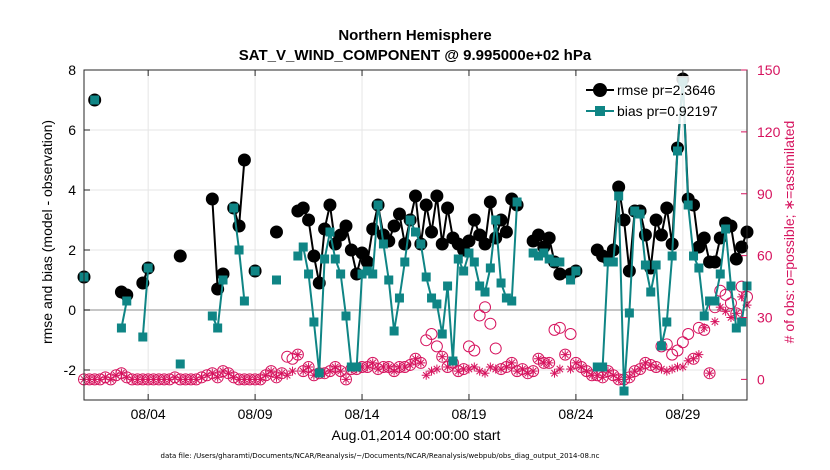 The width and height of the screenshot is (830, 470). Describe the element at coordinates (72, 250) in the screenshot. I see `y-tick-label: 2` at that location.